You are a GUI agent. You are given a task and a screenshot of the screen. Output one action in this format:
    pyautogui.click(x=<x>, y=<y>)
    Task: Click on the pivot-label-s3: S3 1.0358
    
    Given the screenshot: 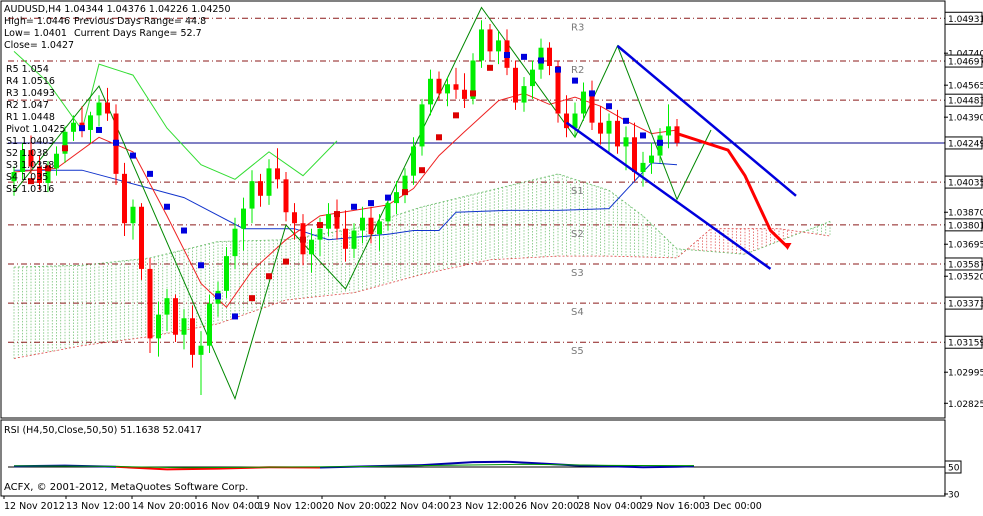 What is the action you would take?
    pyautogui.click(x=30, y=165)
    